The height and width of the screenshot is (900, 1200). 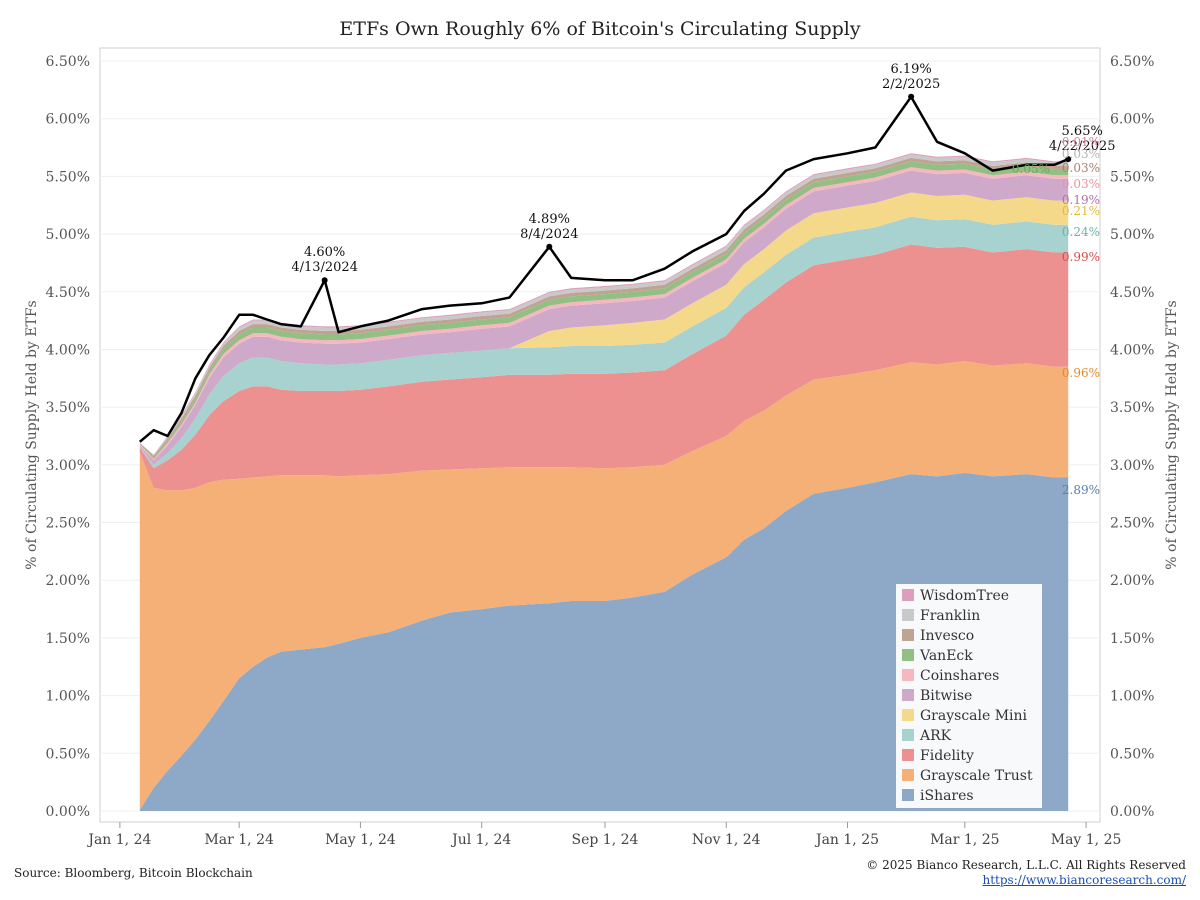 I want to click on y-tick-label-left: 2.00%, so click(x=68, y=581).